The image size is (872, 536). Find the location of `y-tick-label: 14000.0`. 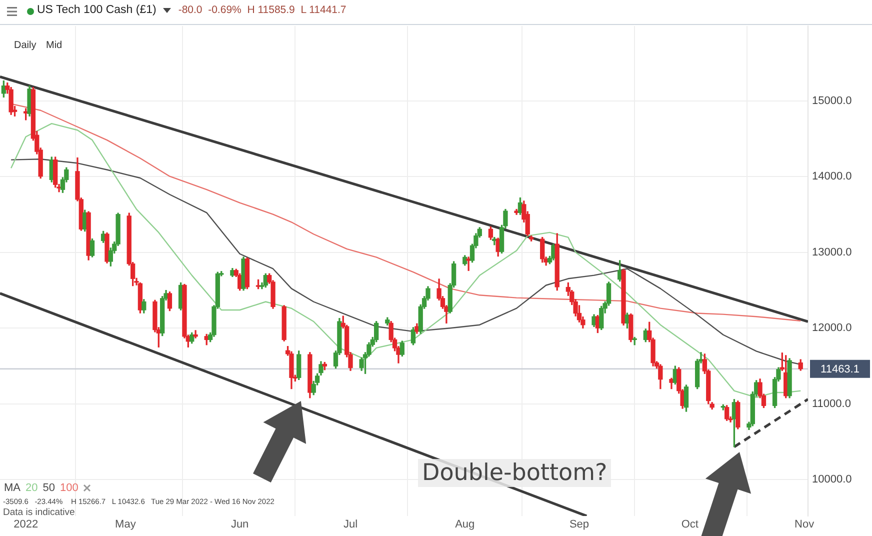

y-tick-label: 14000.0 is located at coordinates (832, 176).